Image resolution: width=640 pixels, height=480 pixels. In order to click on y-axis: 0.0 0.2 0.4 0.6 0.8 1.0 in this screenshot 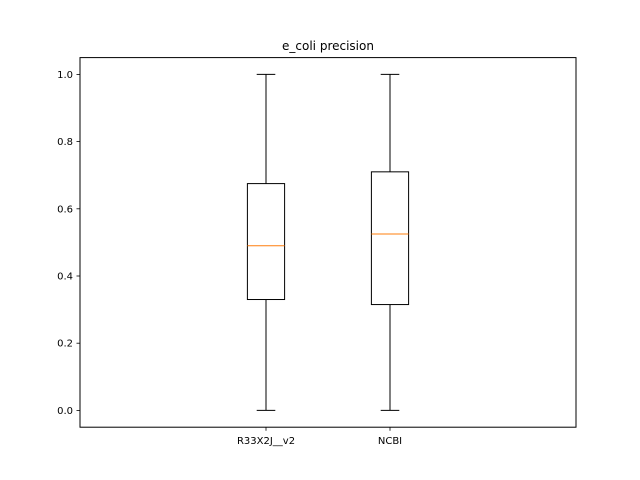, I will do `click(68, 243)`.